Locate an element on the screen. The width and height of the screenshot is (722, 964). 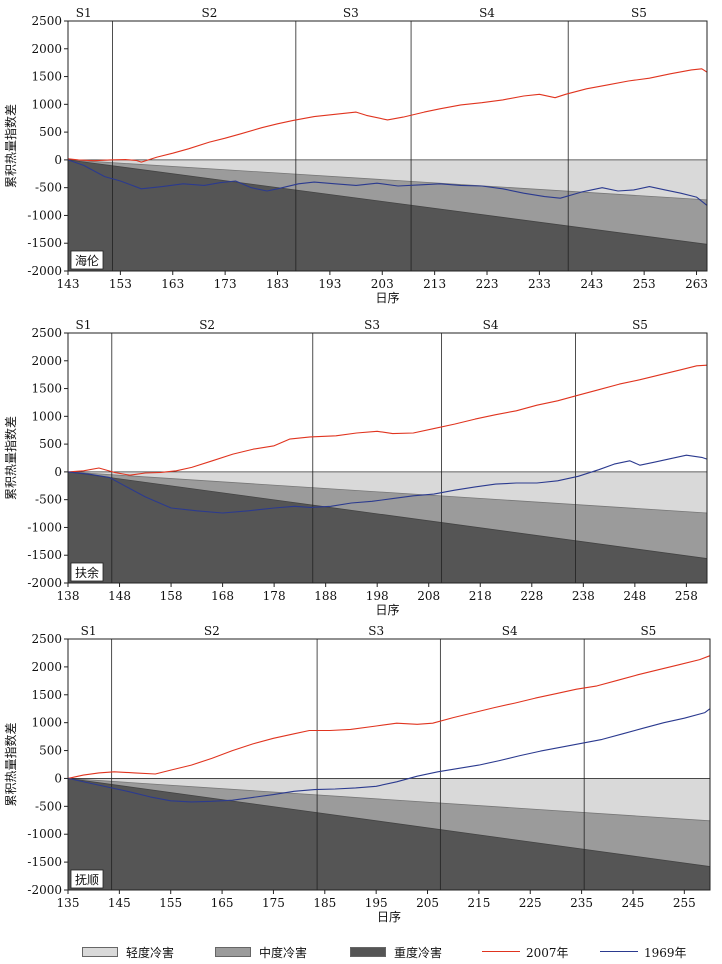
station-label: 海伦 is located at coordinates (87, 260).